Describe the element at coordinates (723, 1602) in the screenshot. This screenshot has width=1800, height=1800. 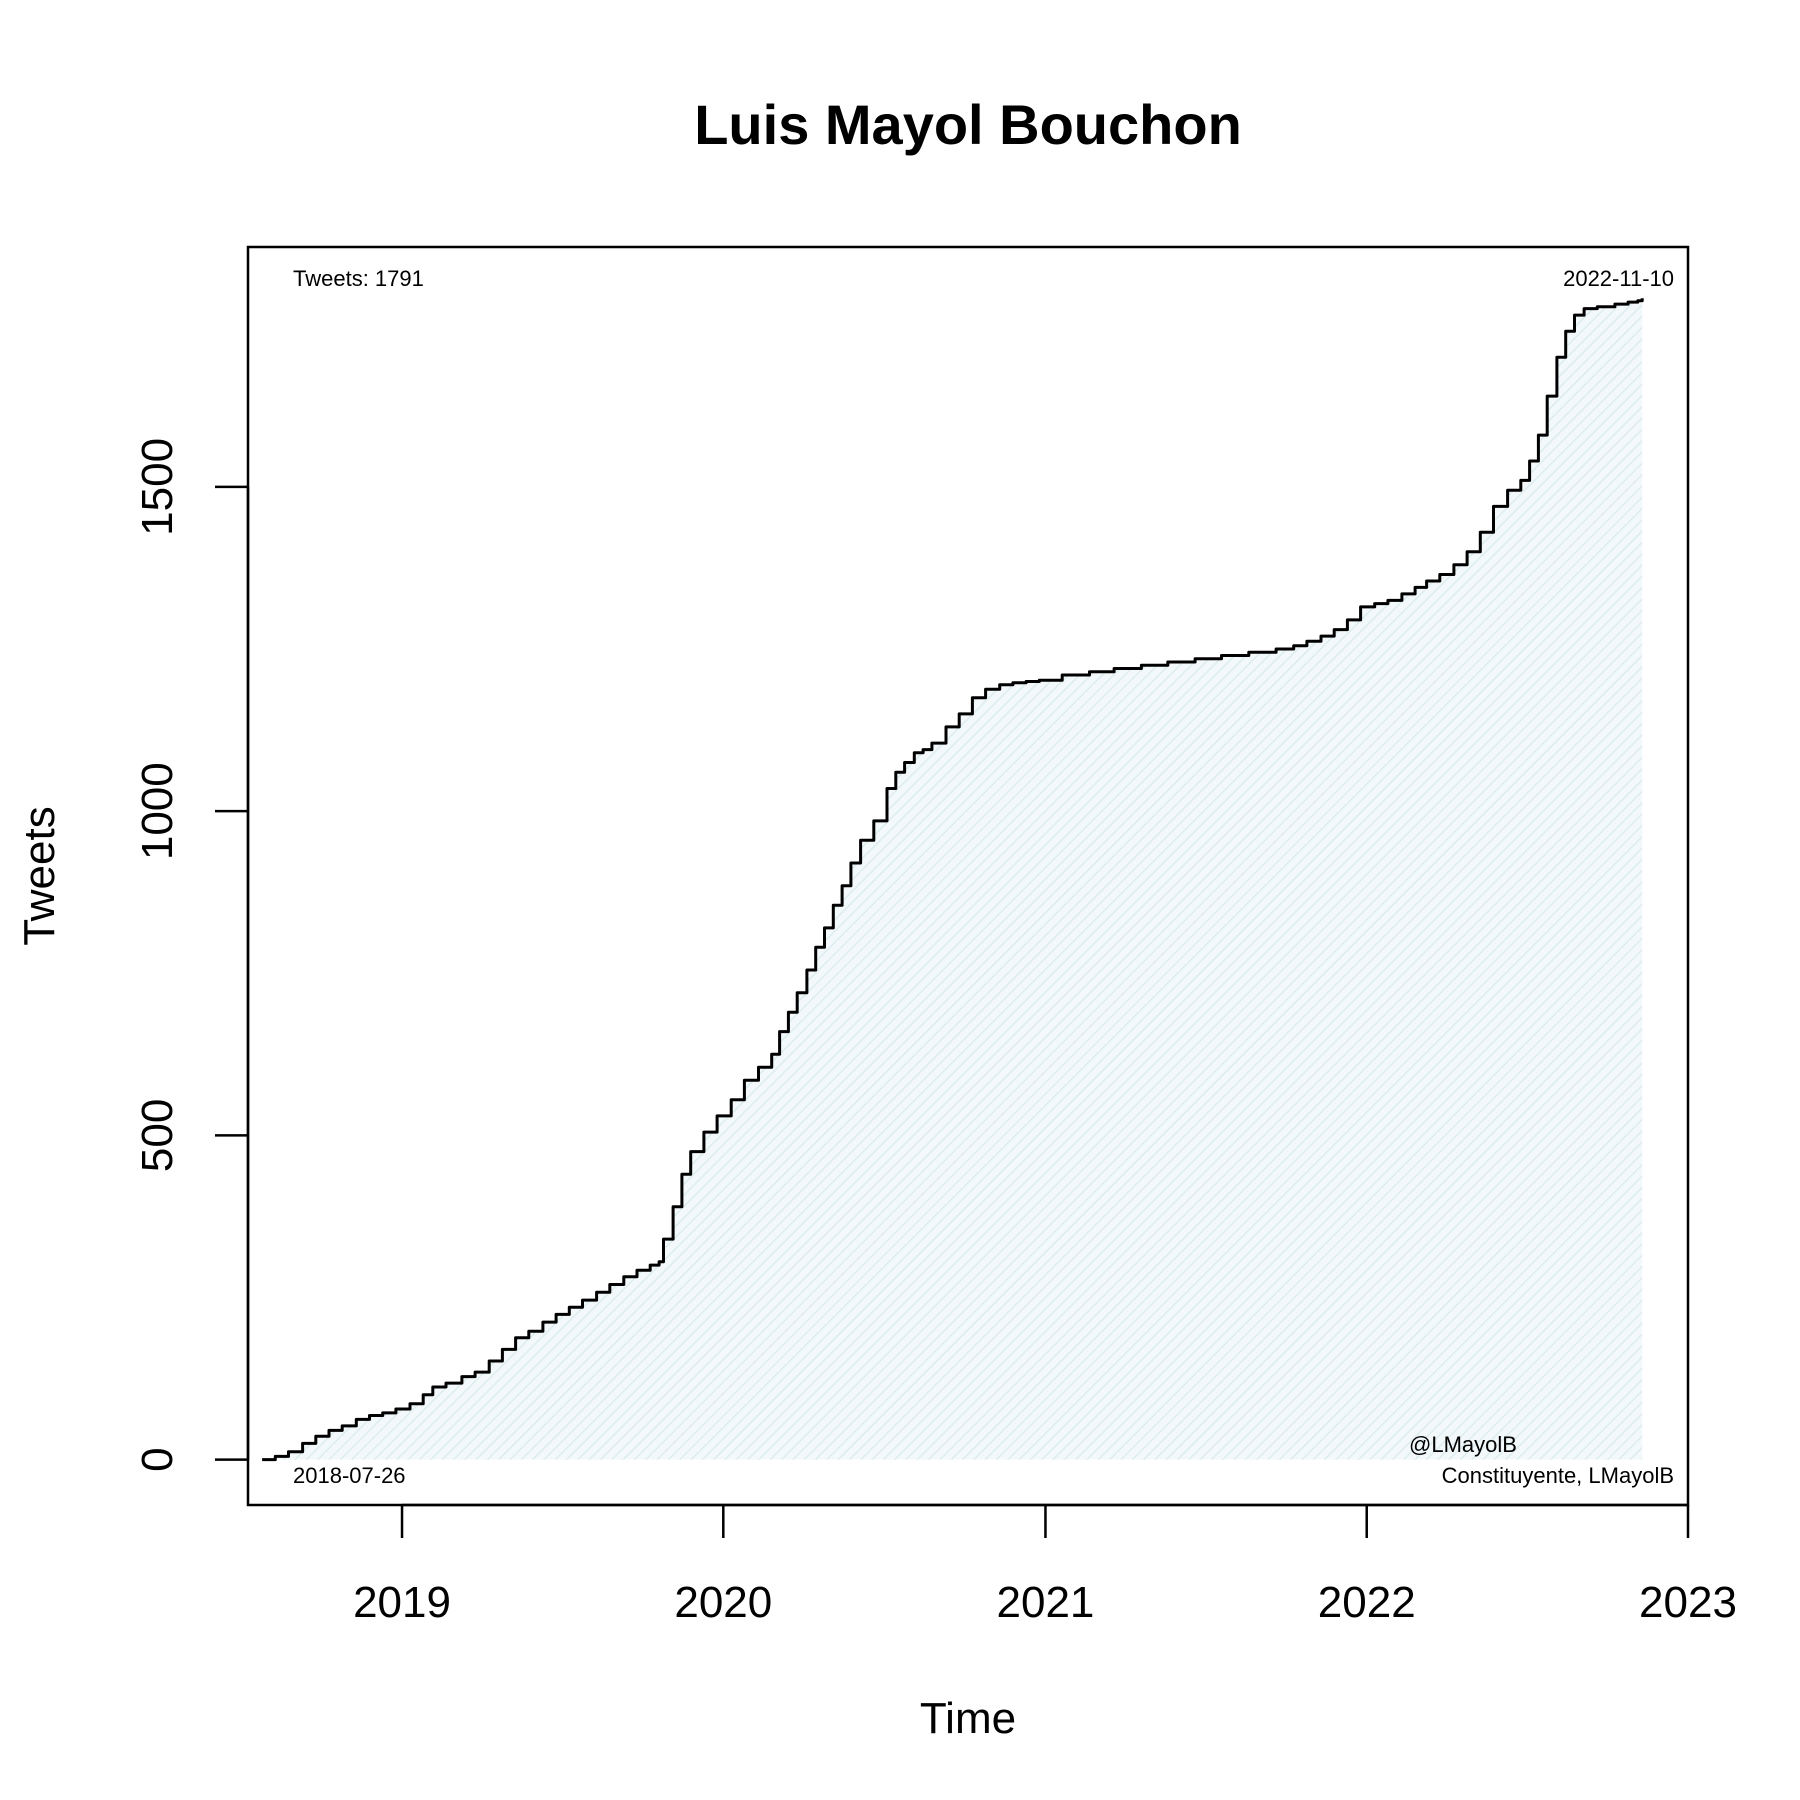
I see `x-tick-label: 2020` at that location.